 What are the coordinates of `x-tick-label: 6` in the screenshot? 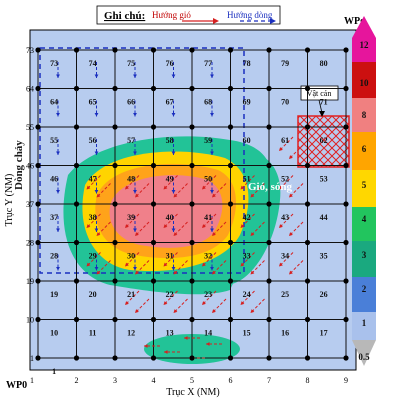 It's located at (231, 380).